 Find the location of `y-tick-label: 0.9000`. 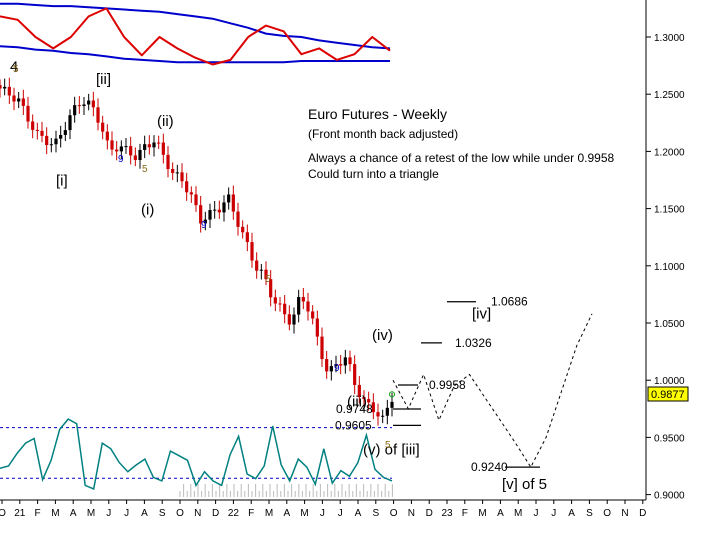

y-tick-label: 0.9000 is located at coordinates (669, 496).